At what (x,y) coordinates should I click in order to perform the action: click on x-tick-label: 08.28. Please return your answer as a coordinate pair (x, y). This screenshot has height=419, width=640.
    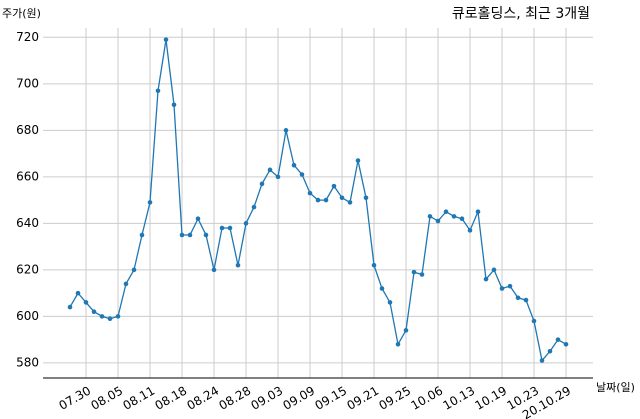
    Looking at the image, I should click on (234, 398).